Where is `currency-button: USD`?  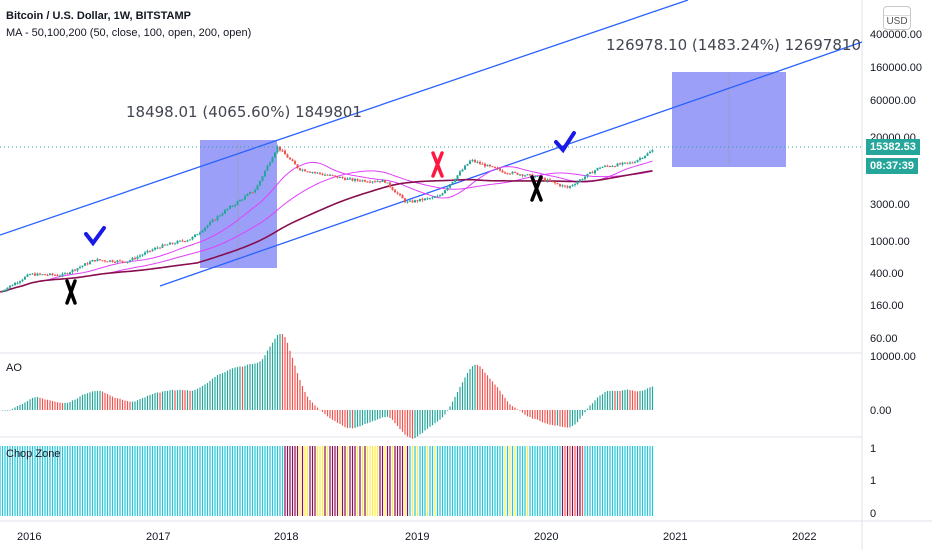 currency-button: USD is located at coordinates (897, 18).